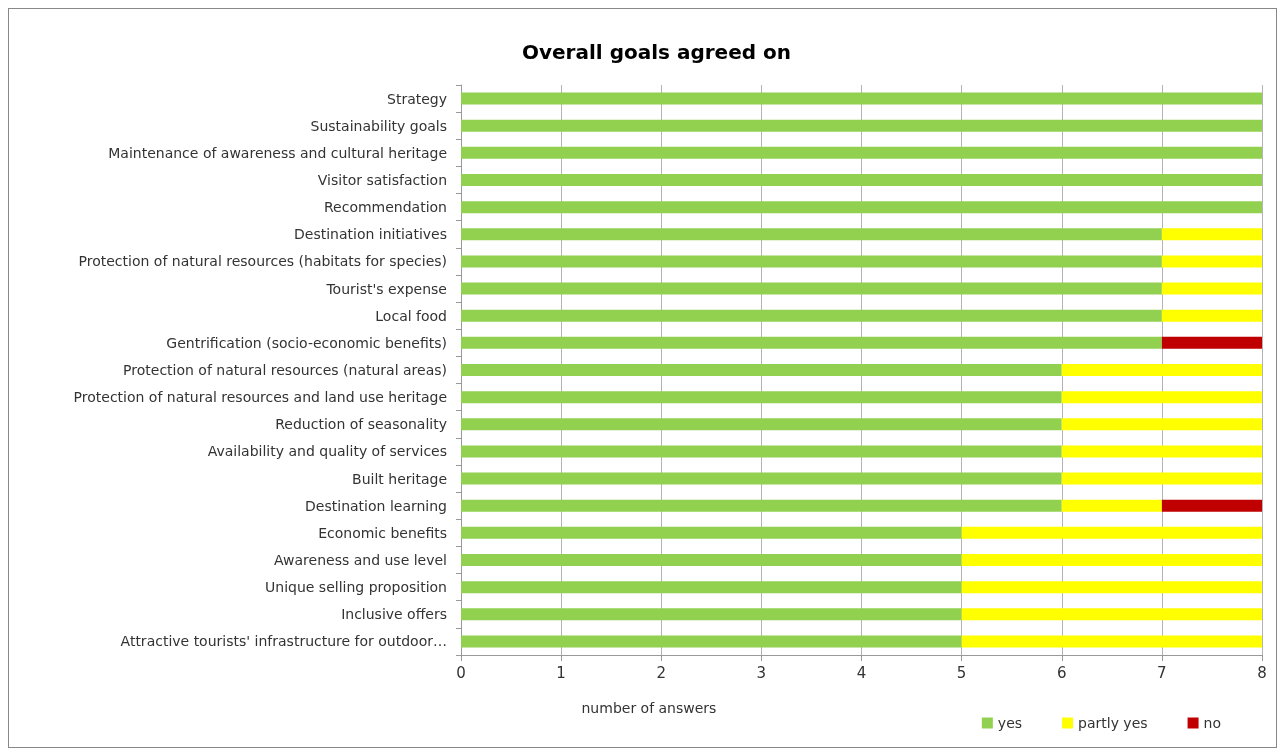 The height and width of the screenshot is (756, 1285). What do you see at coordinates (385, 207) in the screenshot?
I see `y-tick-label: Recommendation` at bounding box center [385, 207].